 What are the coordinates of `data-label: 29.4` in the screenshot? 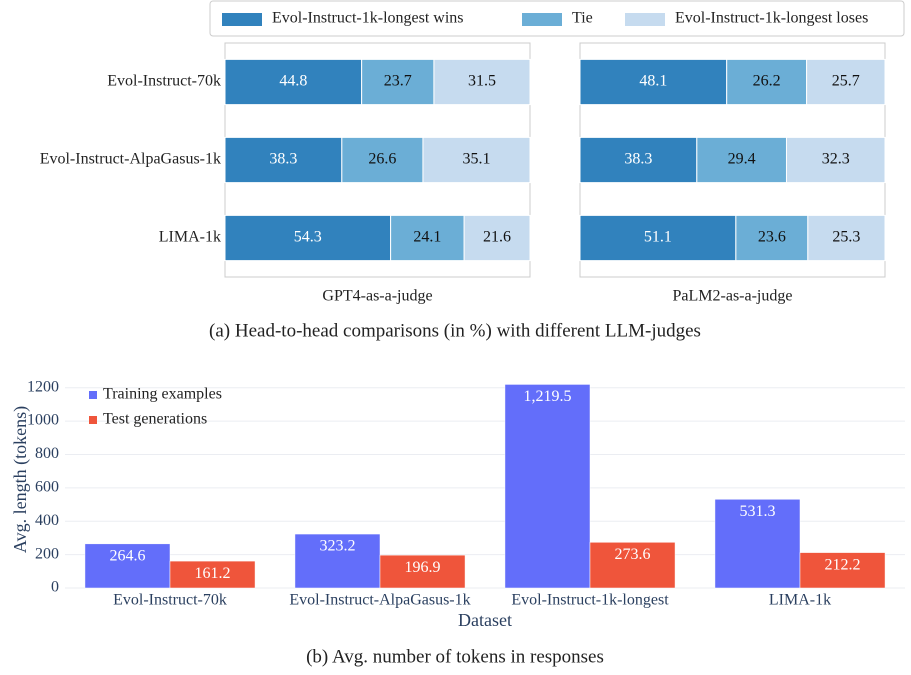 It's located at (742, 159).